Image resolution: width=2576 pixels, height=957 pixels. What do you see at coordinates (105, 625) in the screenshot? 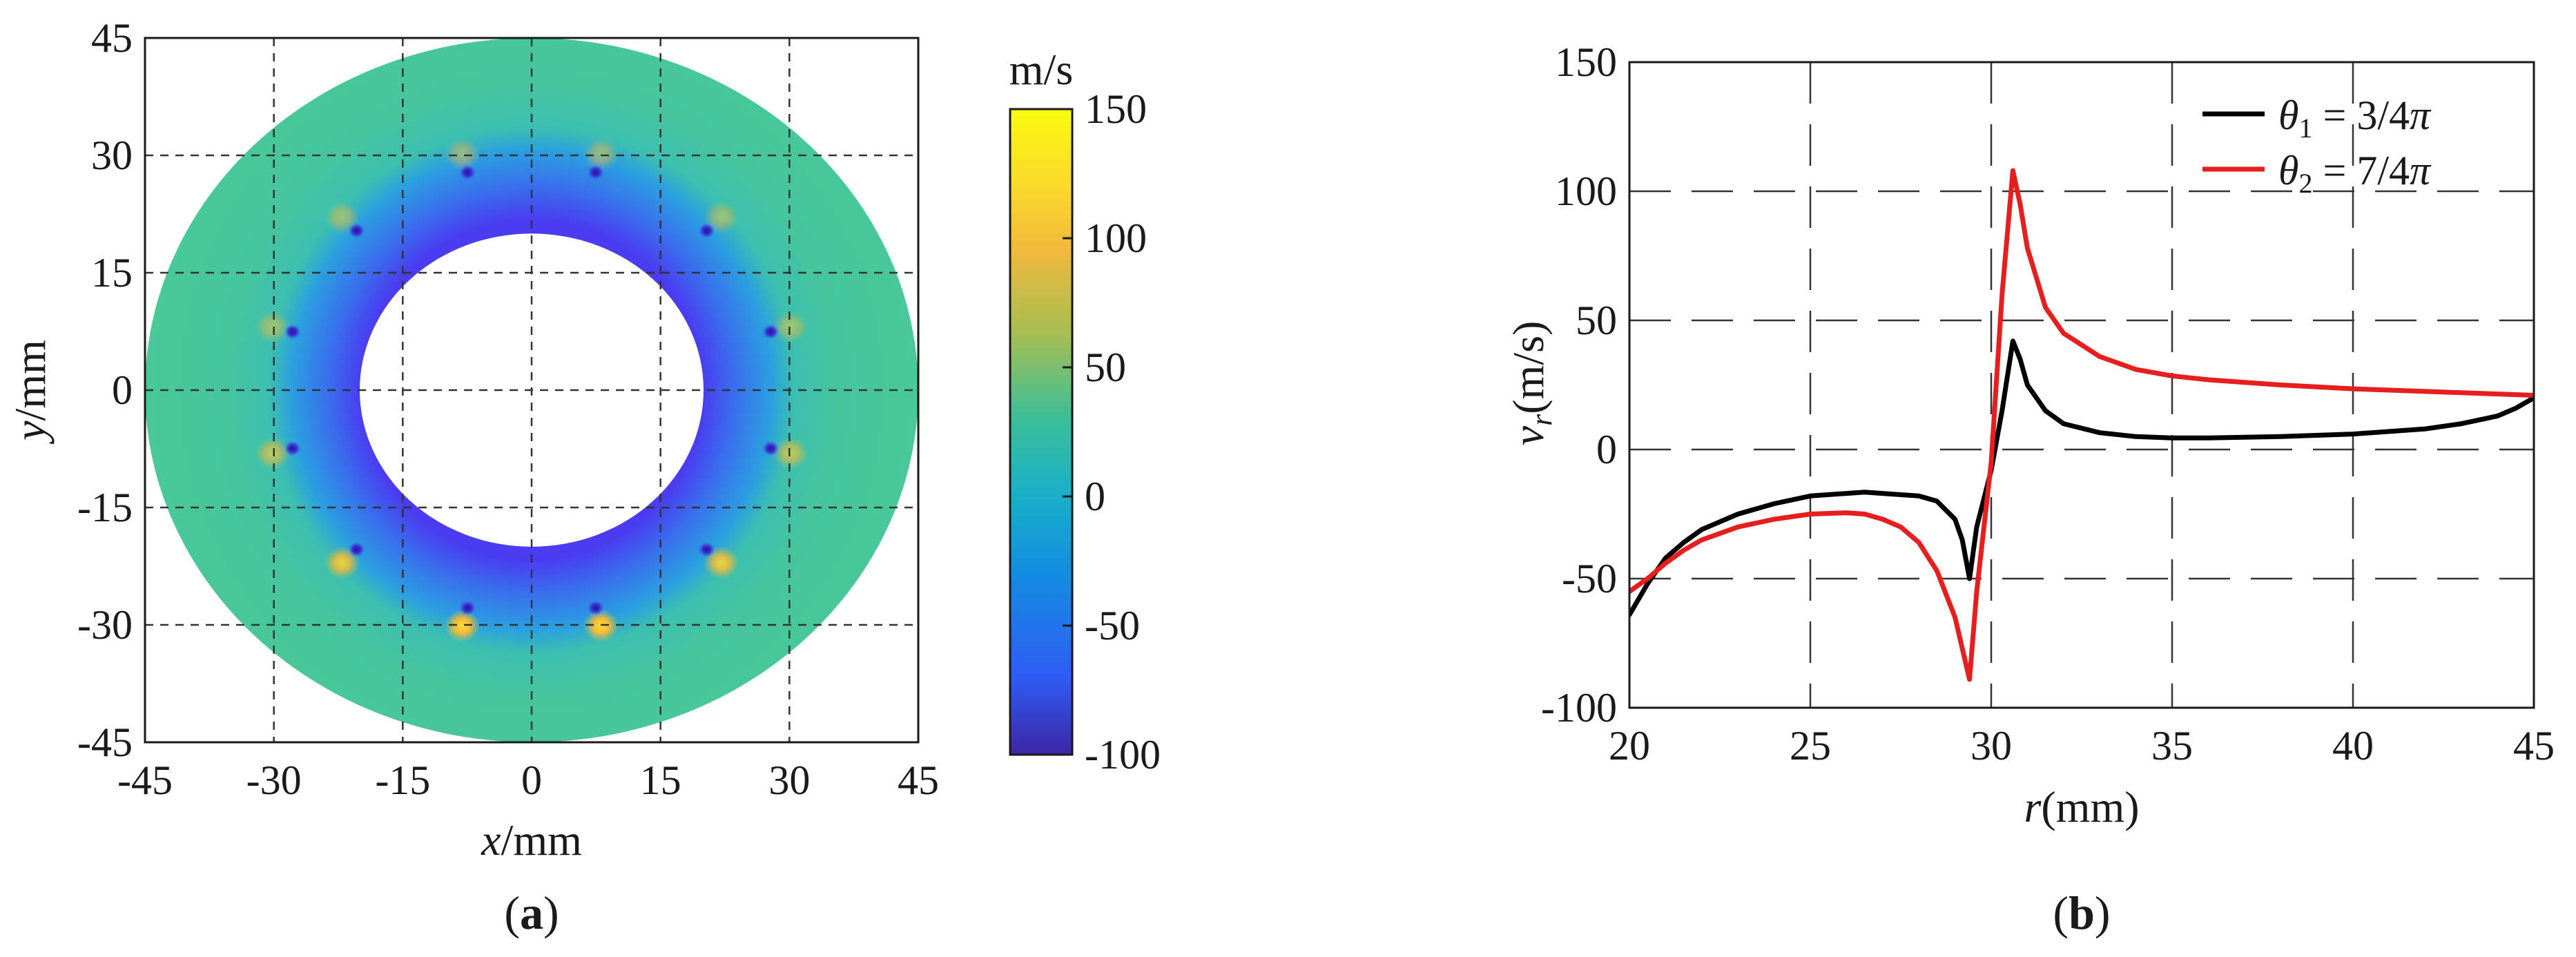
I see `y-tick-label: -30` at bounding box center [105, 625].